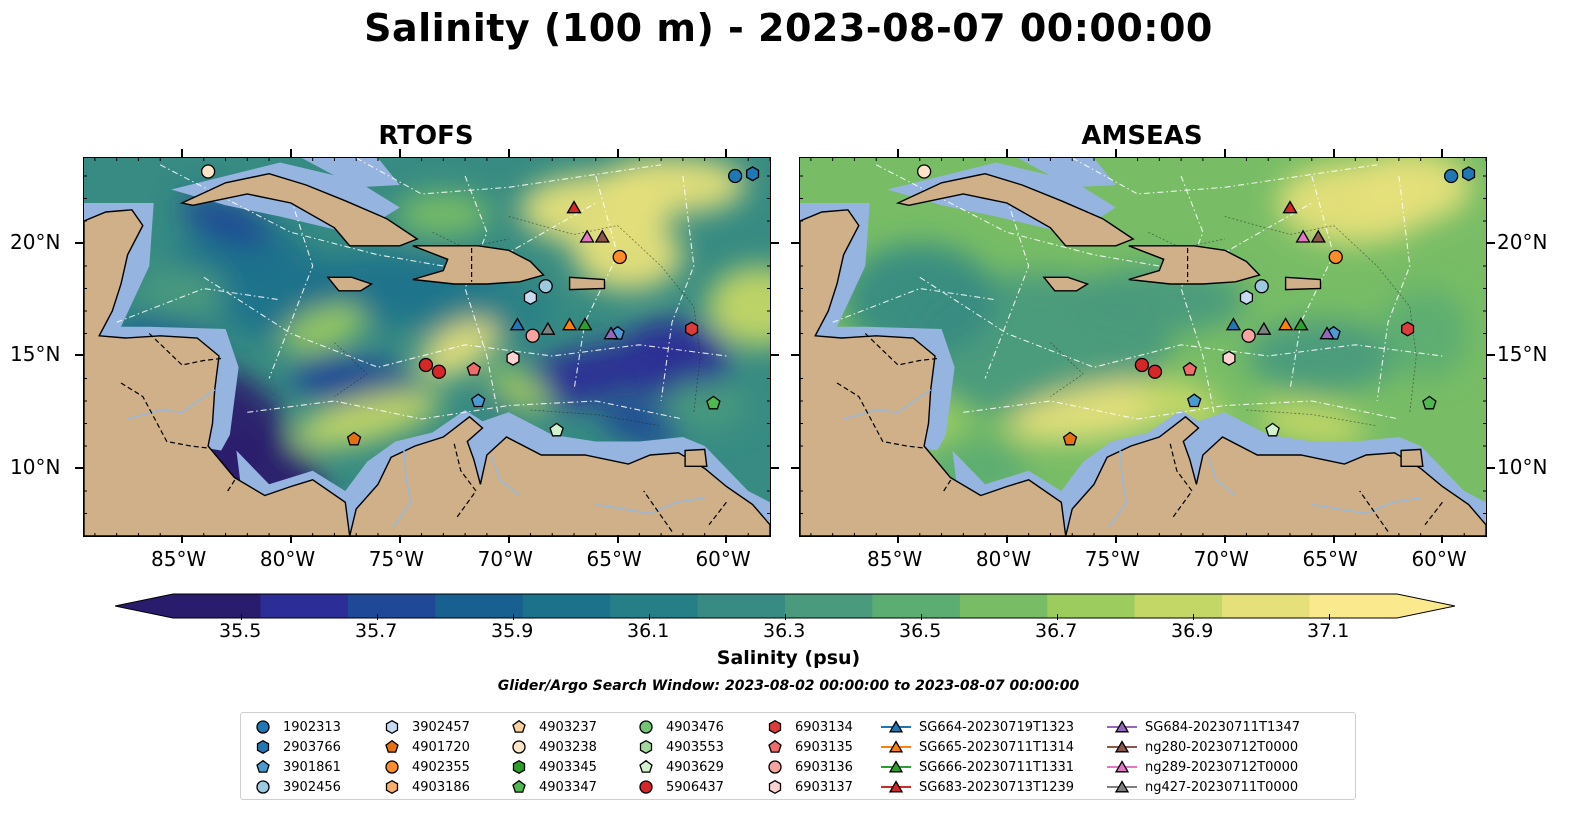 This screenshot has height=827, width=1577. Describe the element at coordinates (568, 727) in the screenshot. I see `legend-label: 4903237` at that location.